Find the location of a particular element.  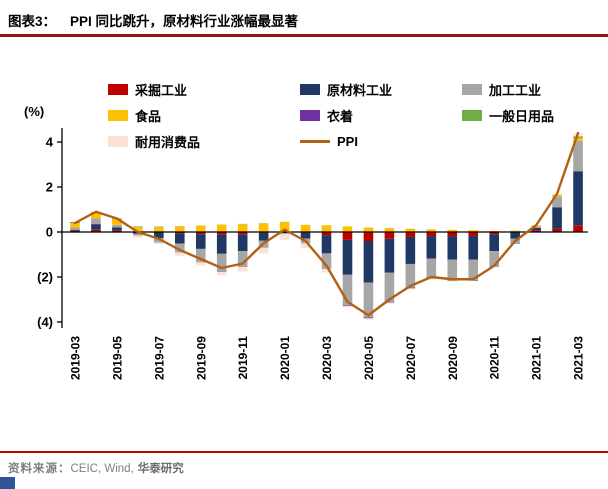

legend-swatch-ppi-line is located at coordinates (315, 141).